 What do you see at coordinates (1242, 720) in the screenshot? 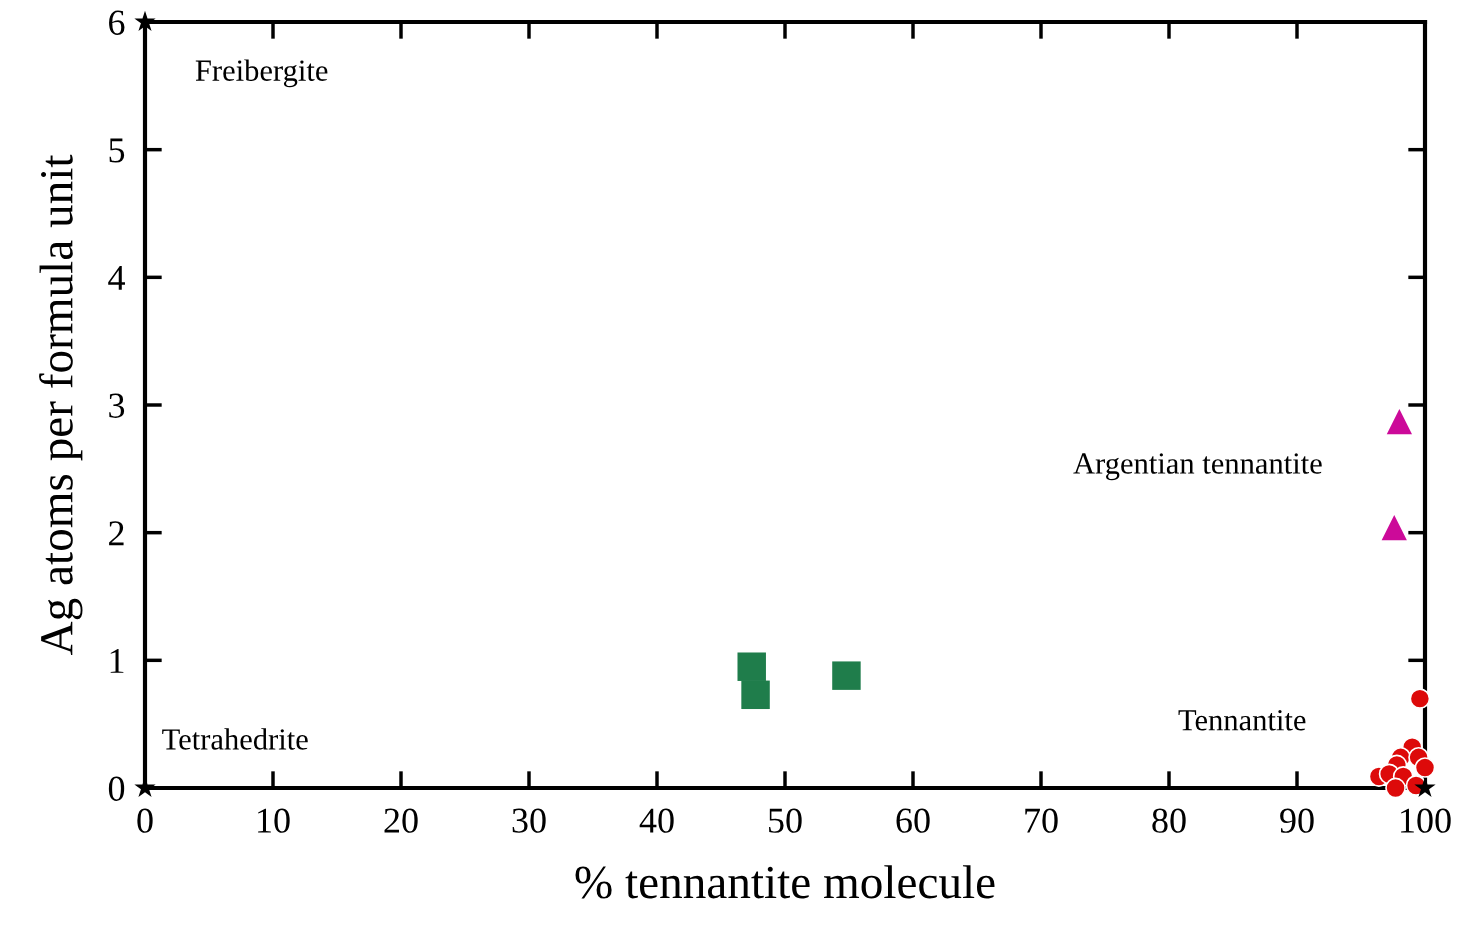
I see `annotation: Tennantite` at bounding box center [1242, 720].